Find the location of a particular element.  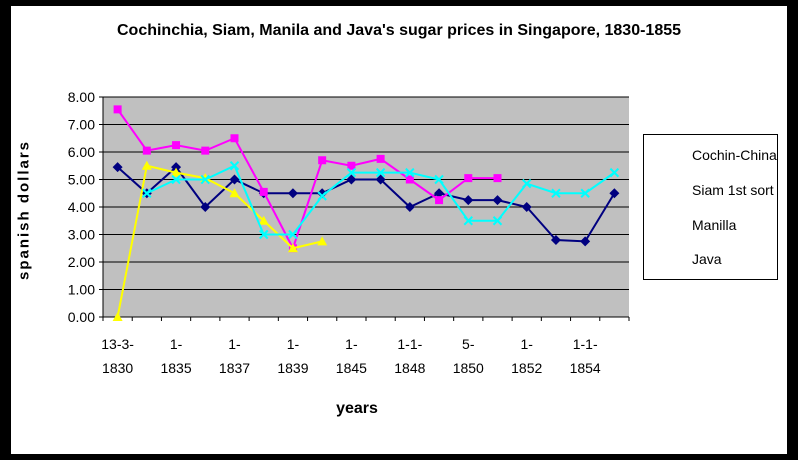

series-line-siam is located at coordinates (307, 179).